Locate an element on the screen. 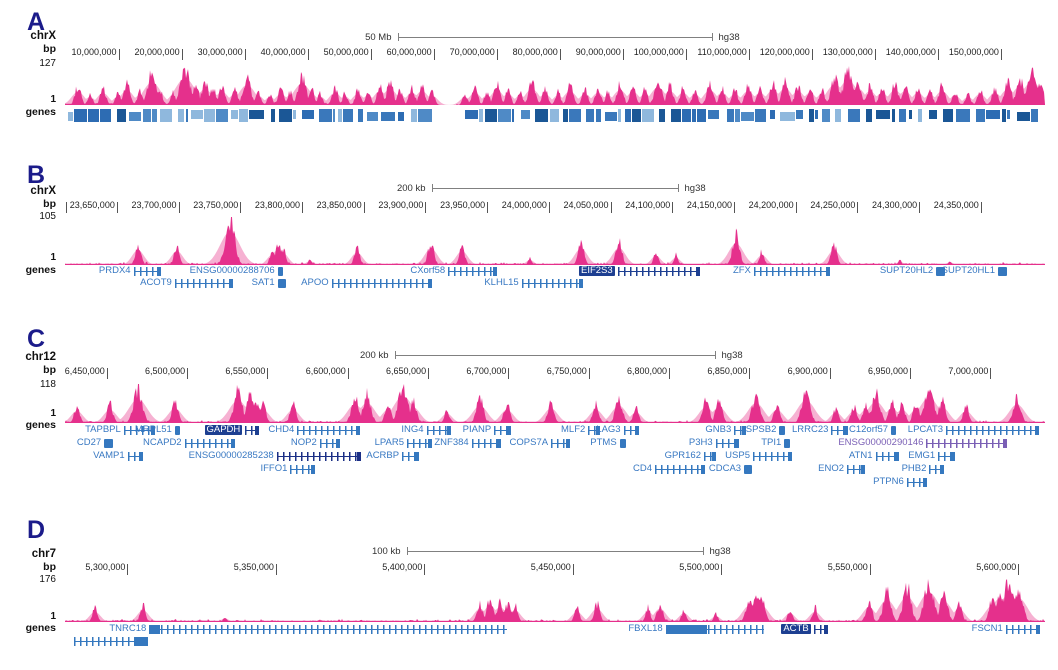  gene-item: NOP2 is located at coordinates (316, 442).